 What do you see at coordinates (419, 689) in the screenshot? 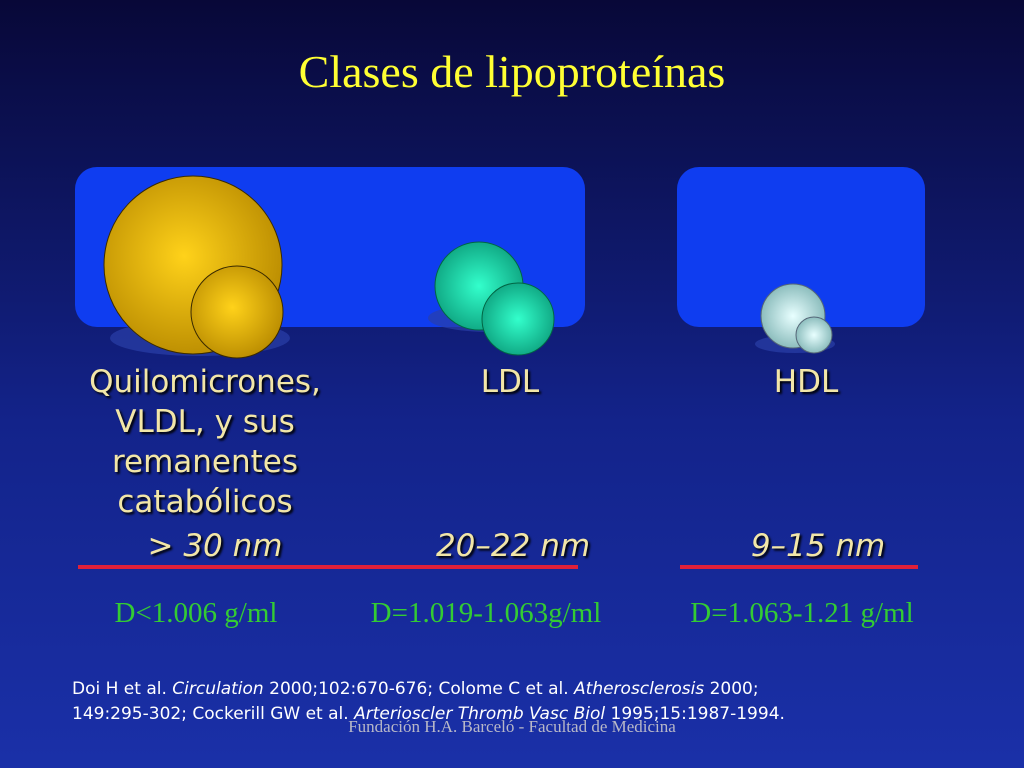
I see `reference-text: 2000;102:670-676; Colome C et al.` at bounding box center [419, 689].